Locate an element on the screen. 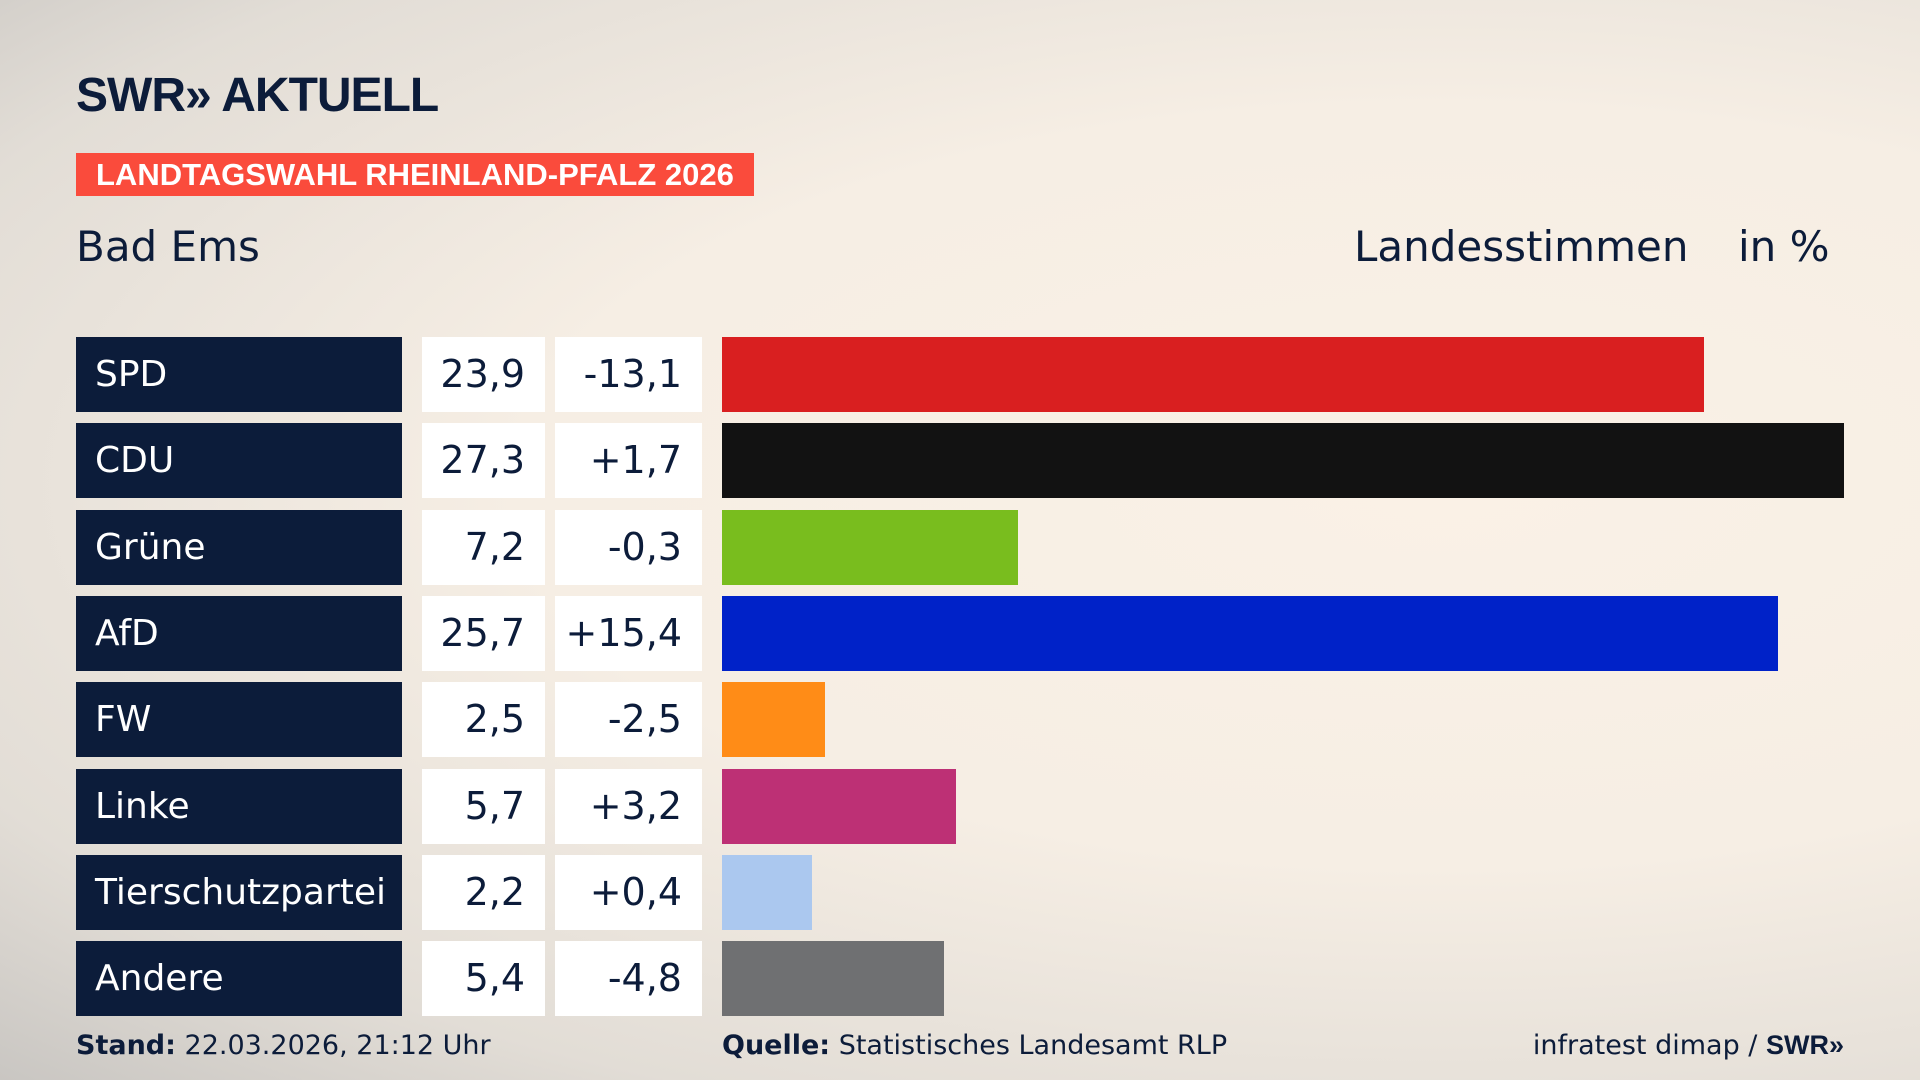 This screenshot has width=1920, height=1080. source-label: Quelle: is located at coordinates (776, 1045).